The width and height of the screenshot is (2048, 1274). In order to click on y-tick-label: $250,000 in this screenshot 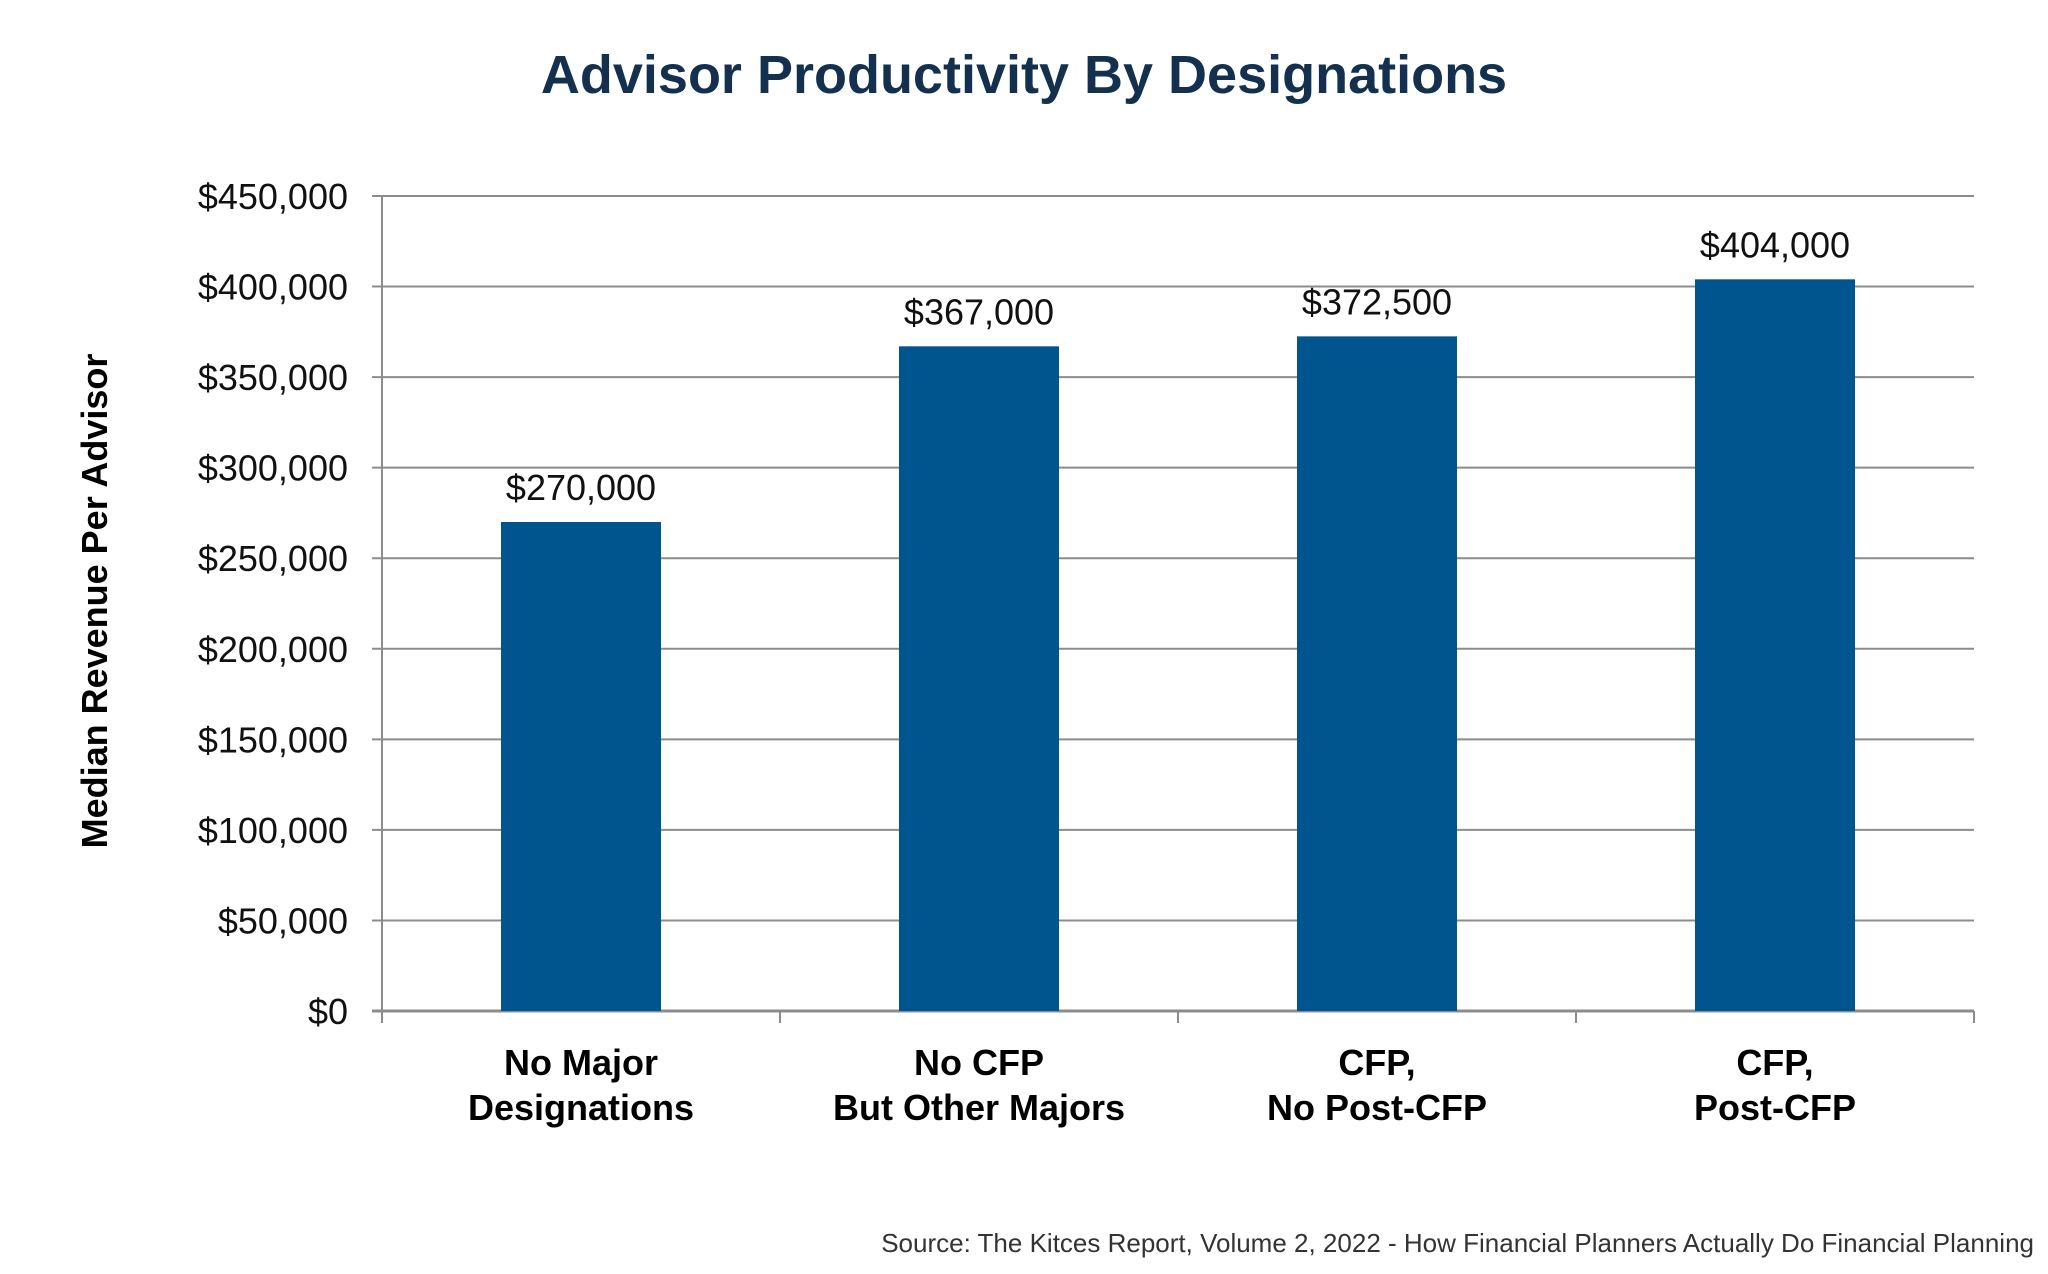, I will do `click(273, 558)`.